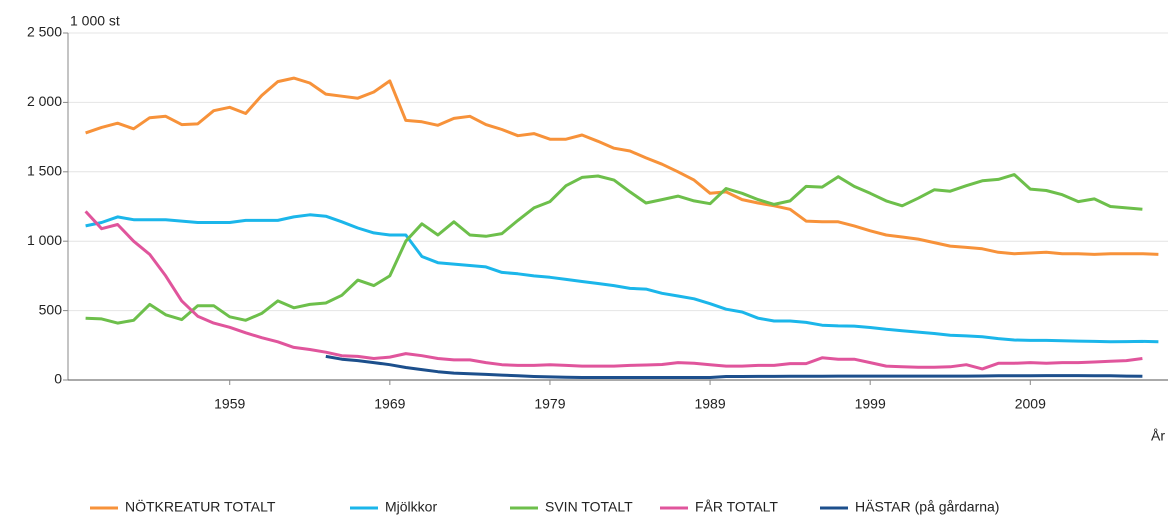  Describe the element at coordinates (200, 506) in the screenshot. I see `legend-label: NÖTKREATUR TOTALT` at that location.